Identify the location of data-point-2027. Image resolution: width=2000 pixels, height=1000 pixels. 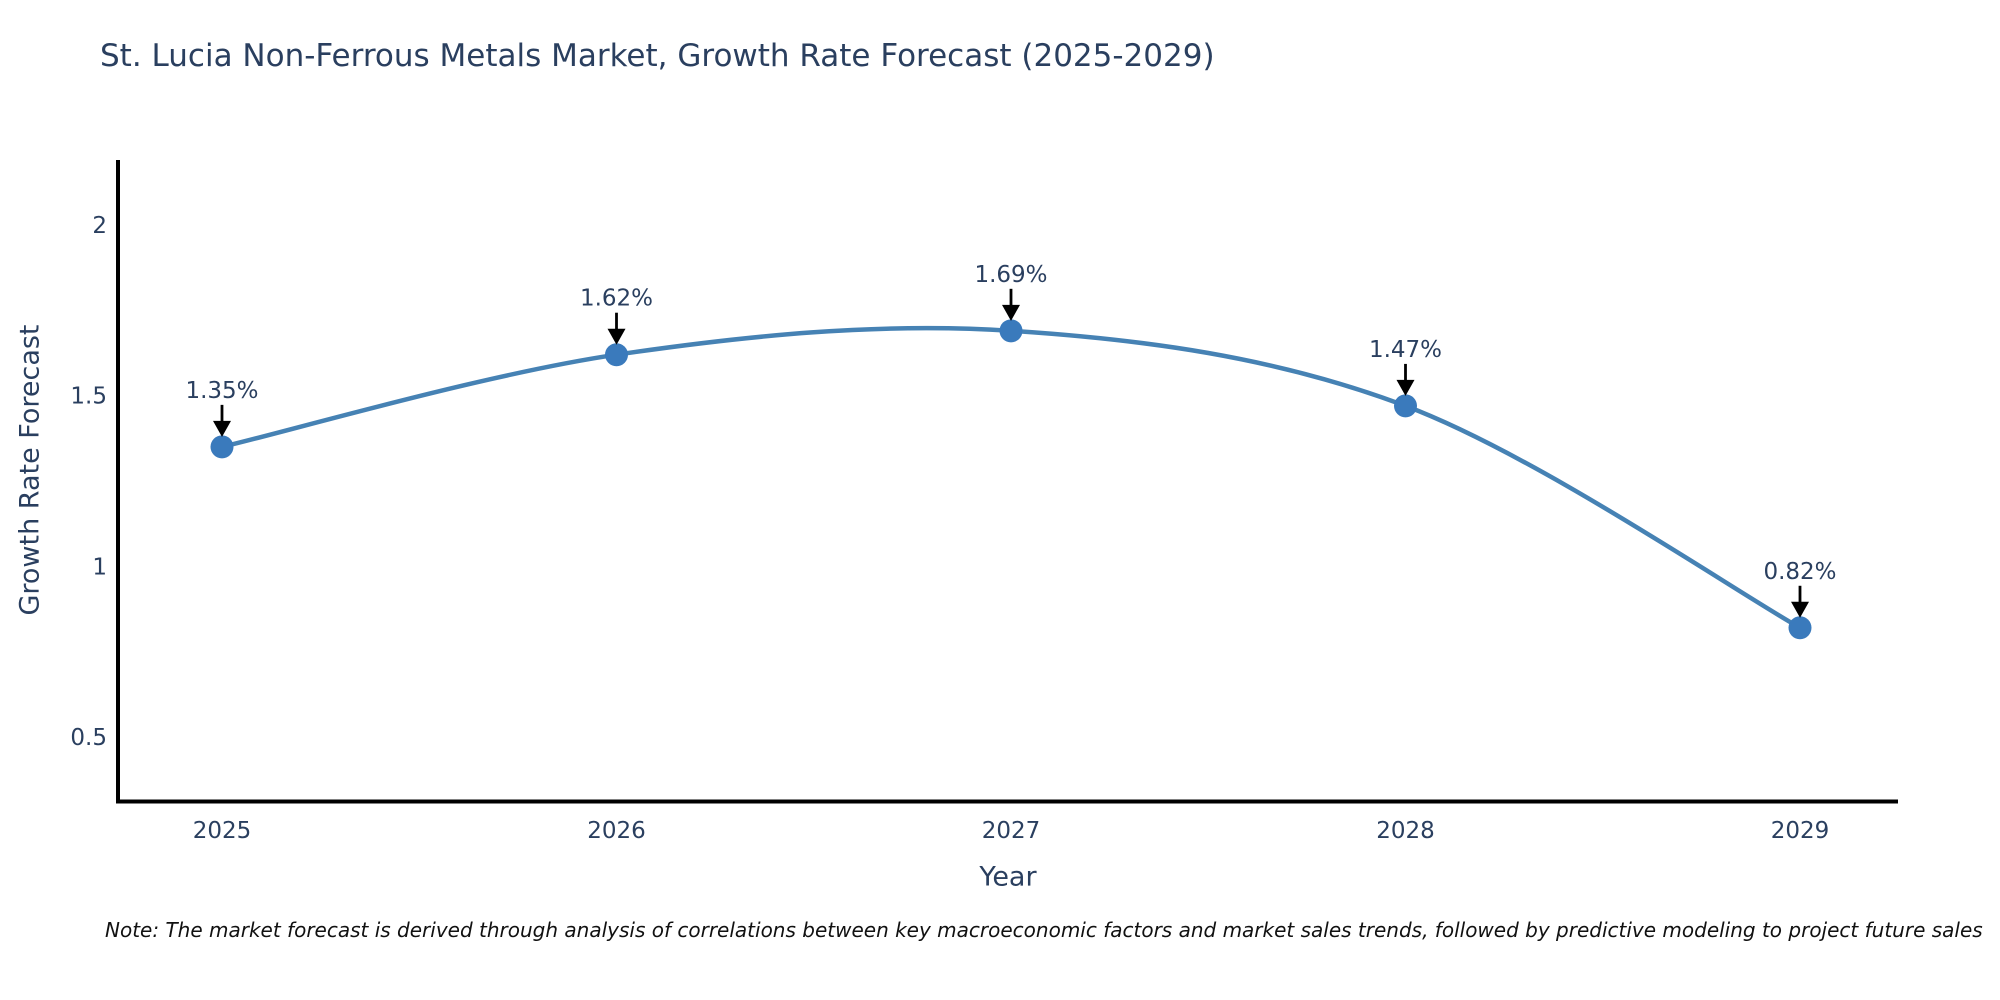
(1011, 331).